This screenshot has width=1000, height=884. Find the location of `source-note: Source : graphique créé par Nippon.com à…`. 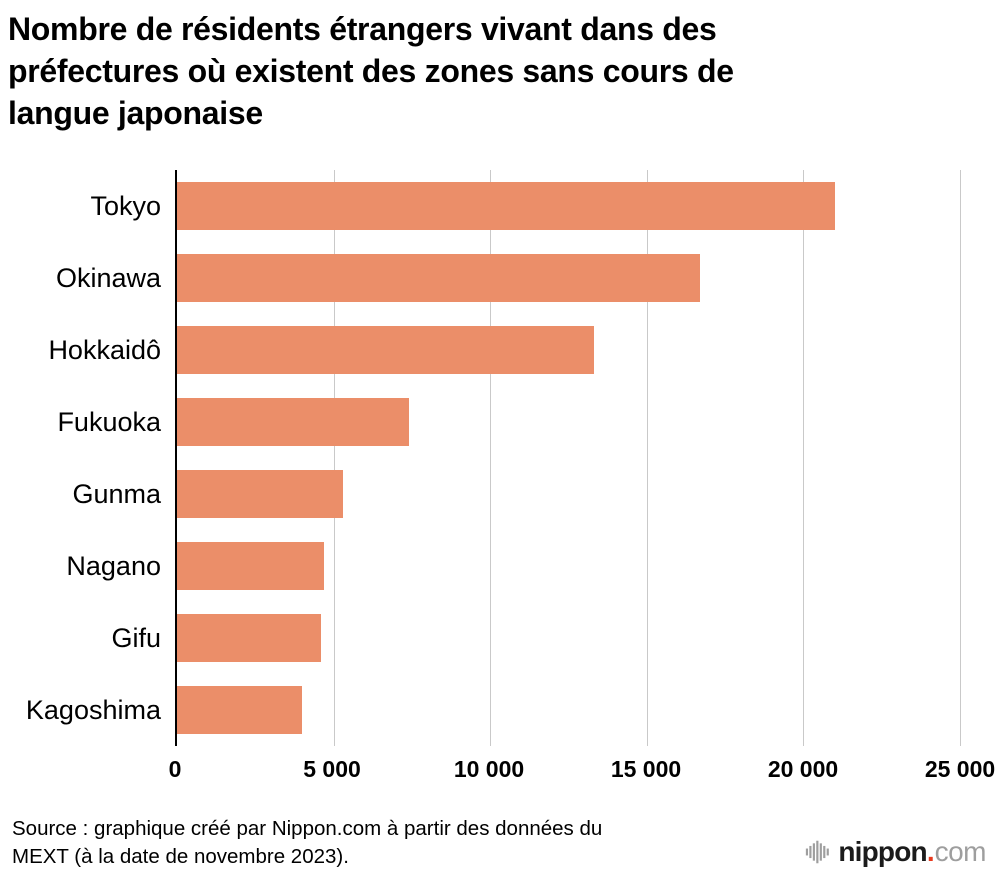

source-note: Source : graphique créé par Nippon.com à… is located at coordinates (307, 843).